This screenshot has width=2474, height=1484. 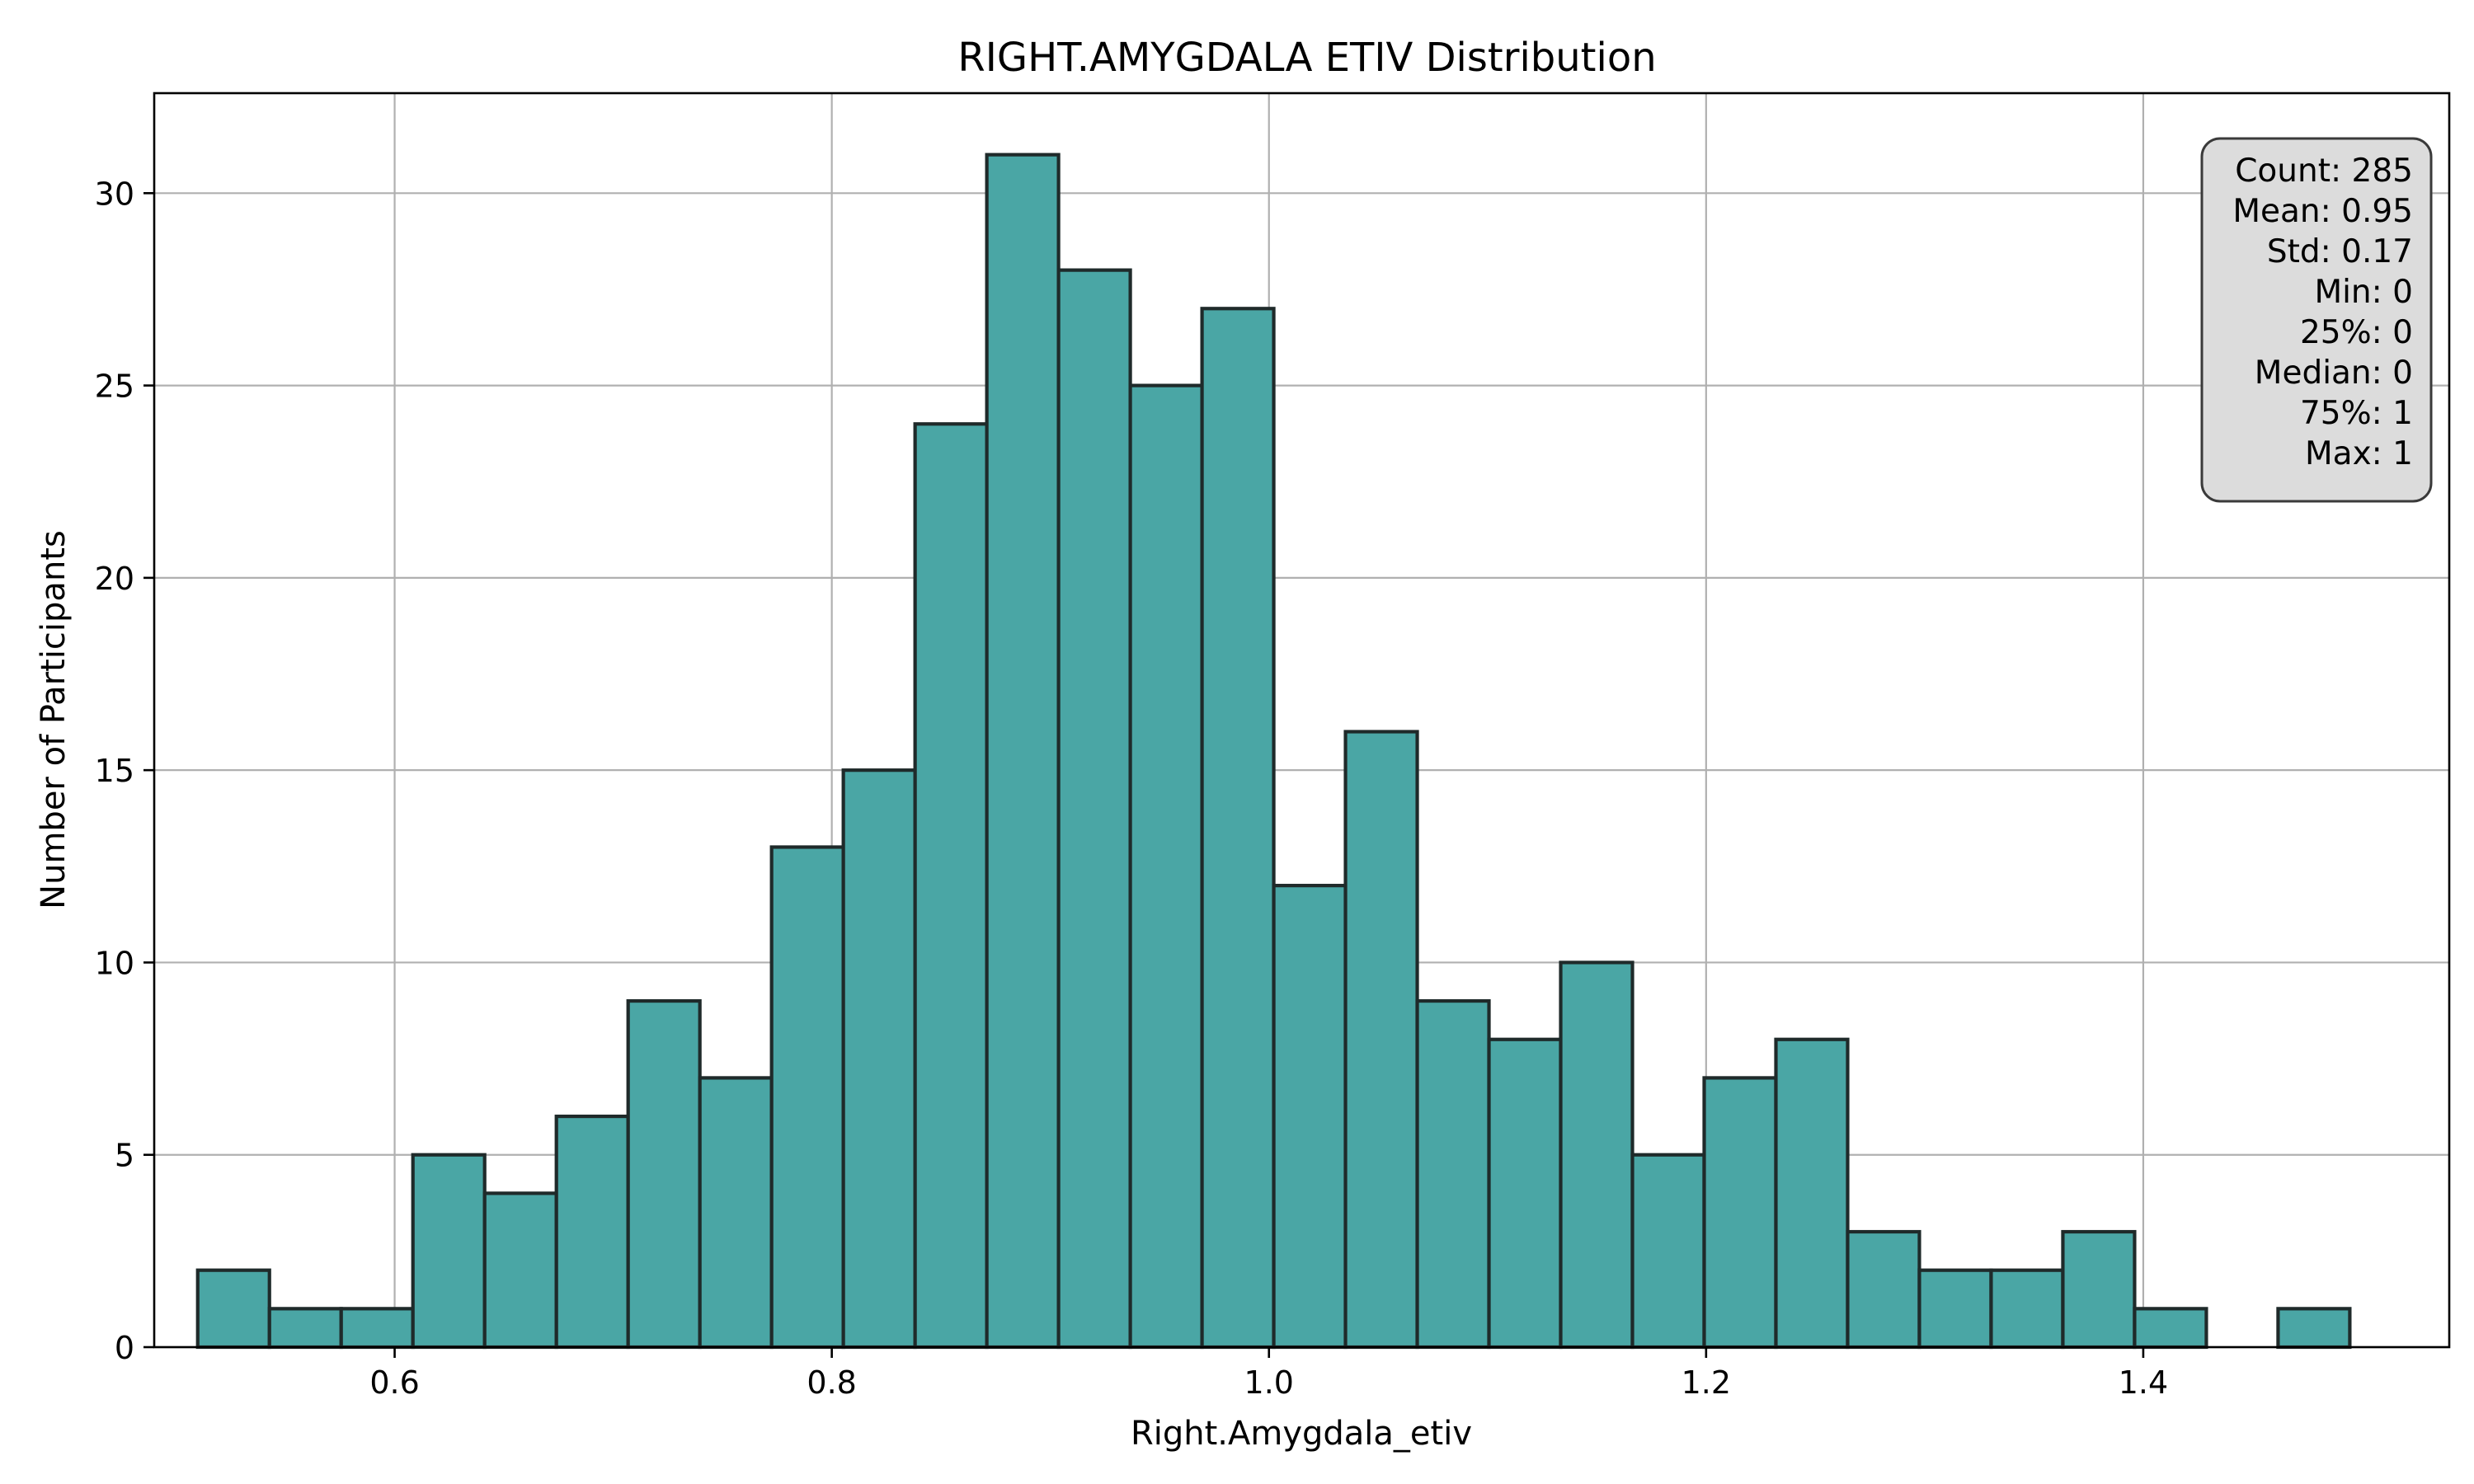 What do you see at coordinates (2340, 251) in the screenshot?
I see `stats-line: Std: 0.17` at bounding box center [2340, 251].